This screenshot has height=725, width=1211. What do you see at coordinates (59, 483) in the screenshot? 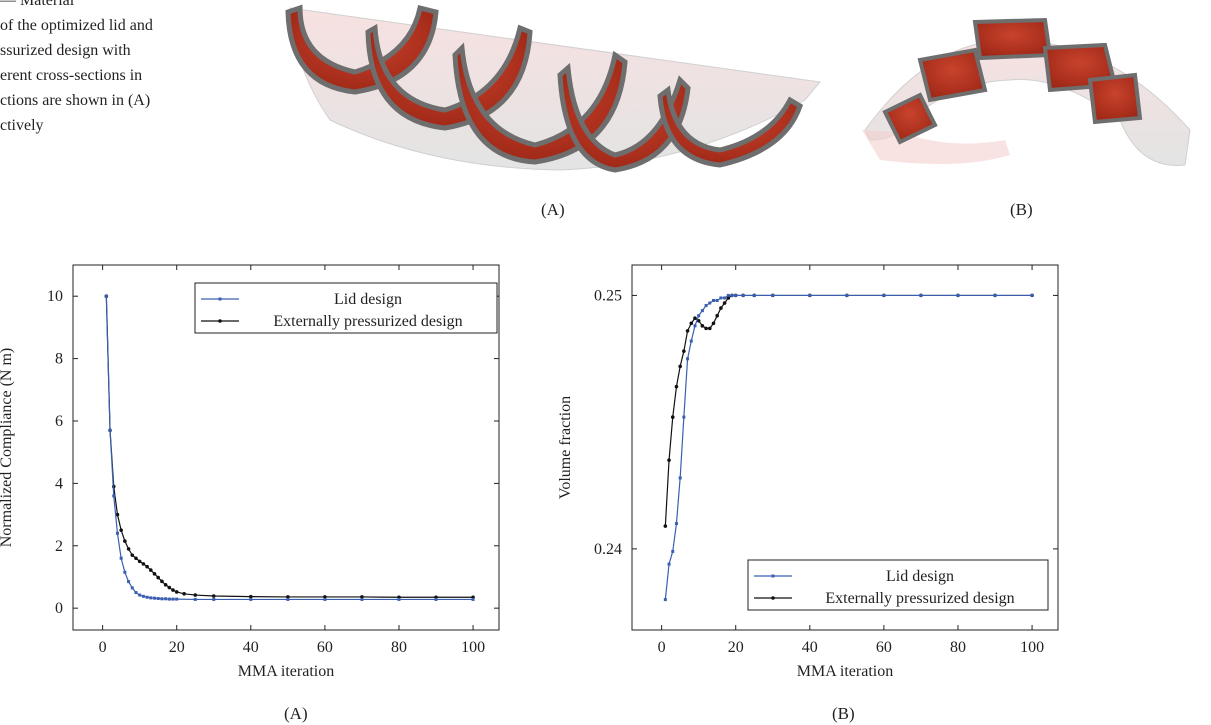
I see `y-tick-label: 4` at bounding box center [59, 483].